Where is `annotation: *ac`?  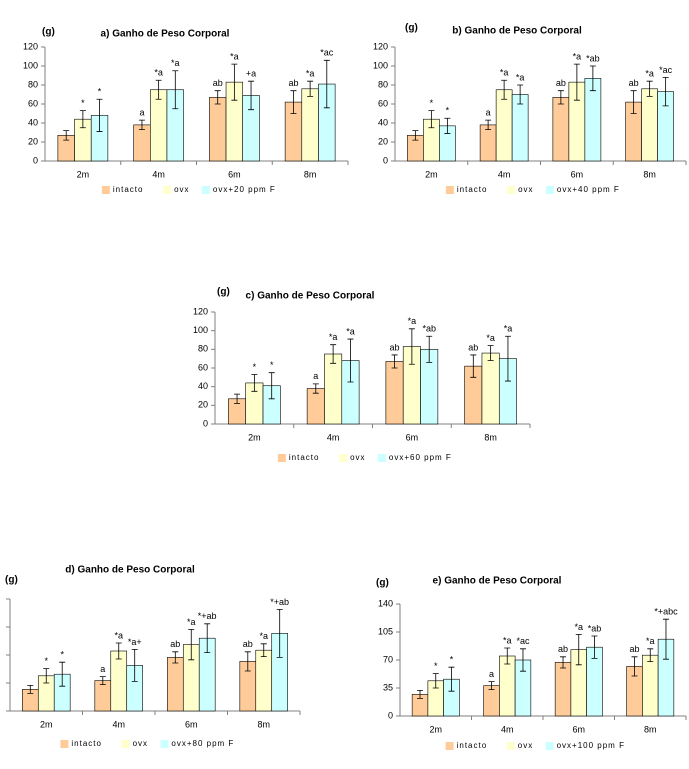 annotation: *ac is located at coordinates (523, 641).